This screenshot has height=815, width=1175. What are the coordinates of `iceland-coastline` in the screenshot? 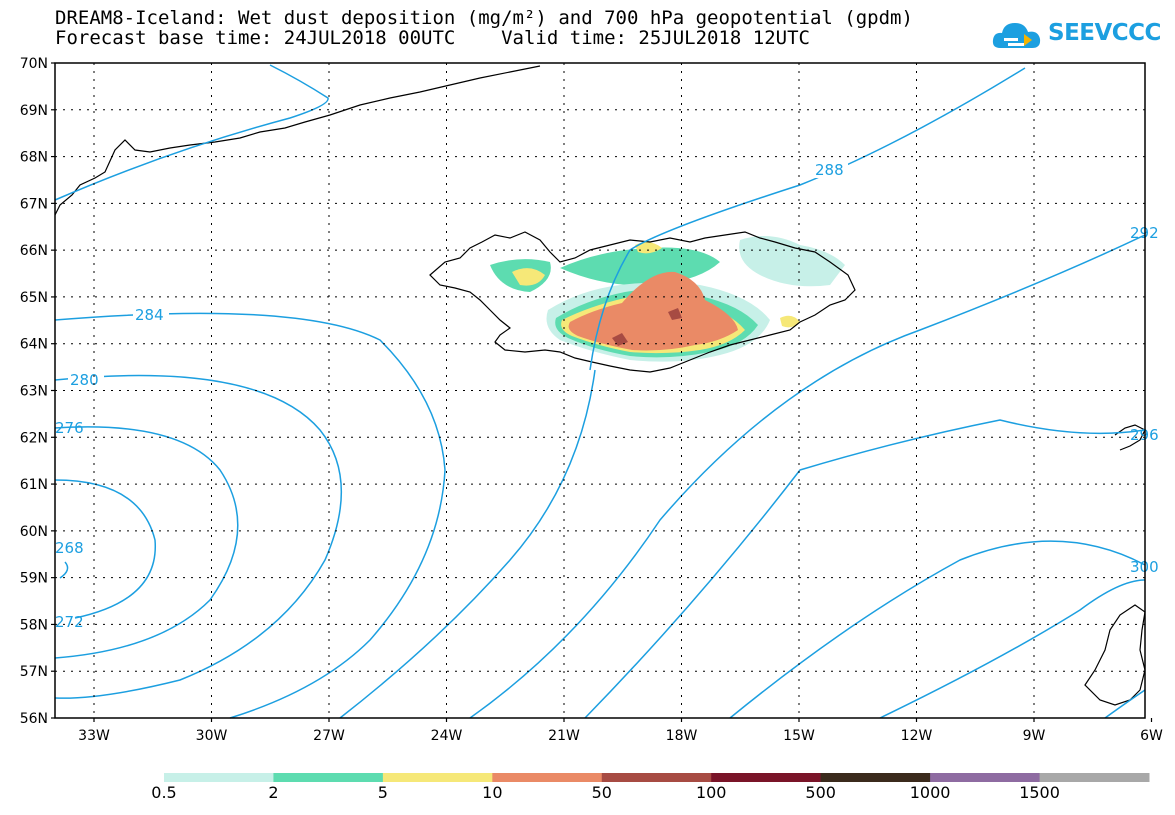 It's located at (642, 302).